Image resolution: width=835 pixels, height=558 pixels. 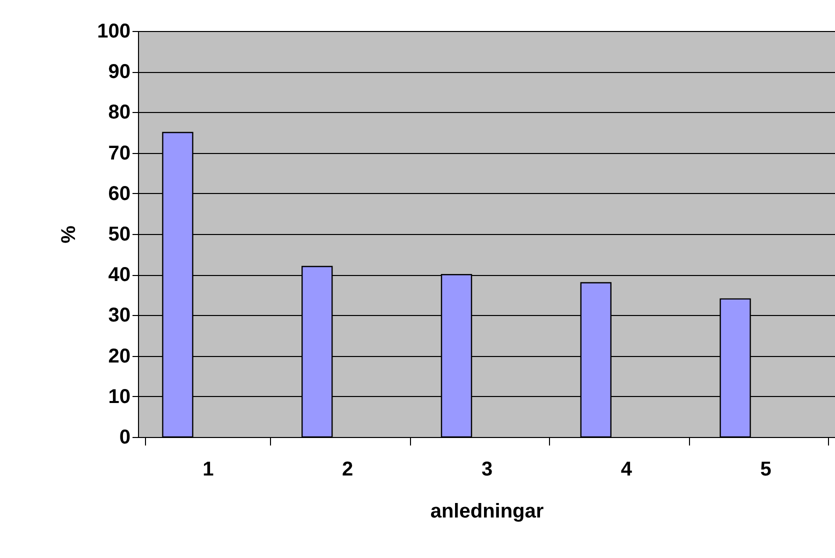 What do you see at coordinates (487, 511) in the screenshot?
I see `x-axis-title: anledningar` at bounding box center [487, 511].